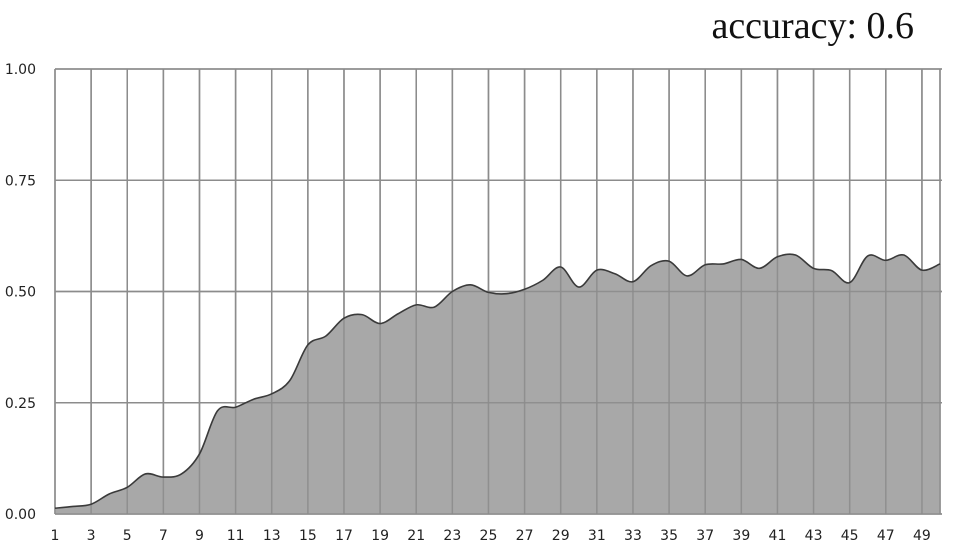 The height and width of the screenshot is (546, 964). Describe the element at coordinates (669, 536) in the screenshot. I see `x-tick-label: 35` at that location.